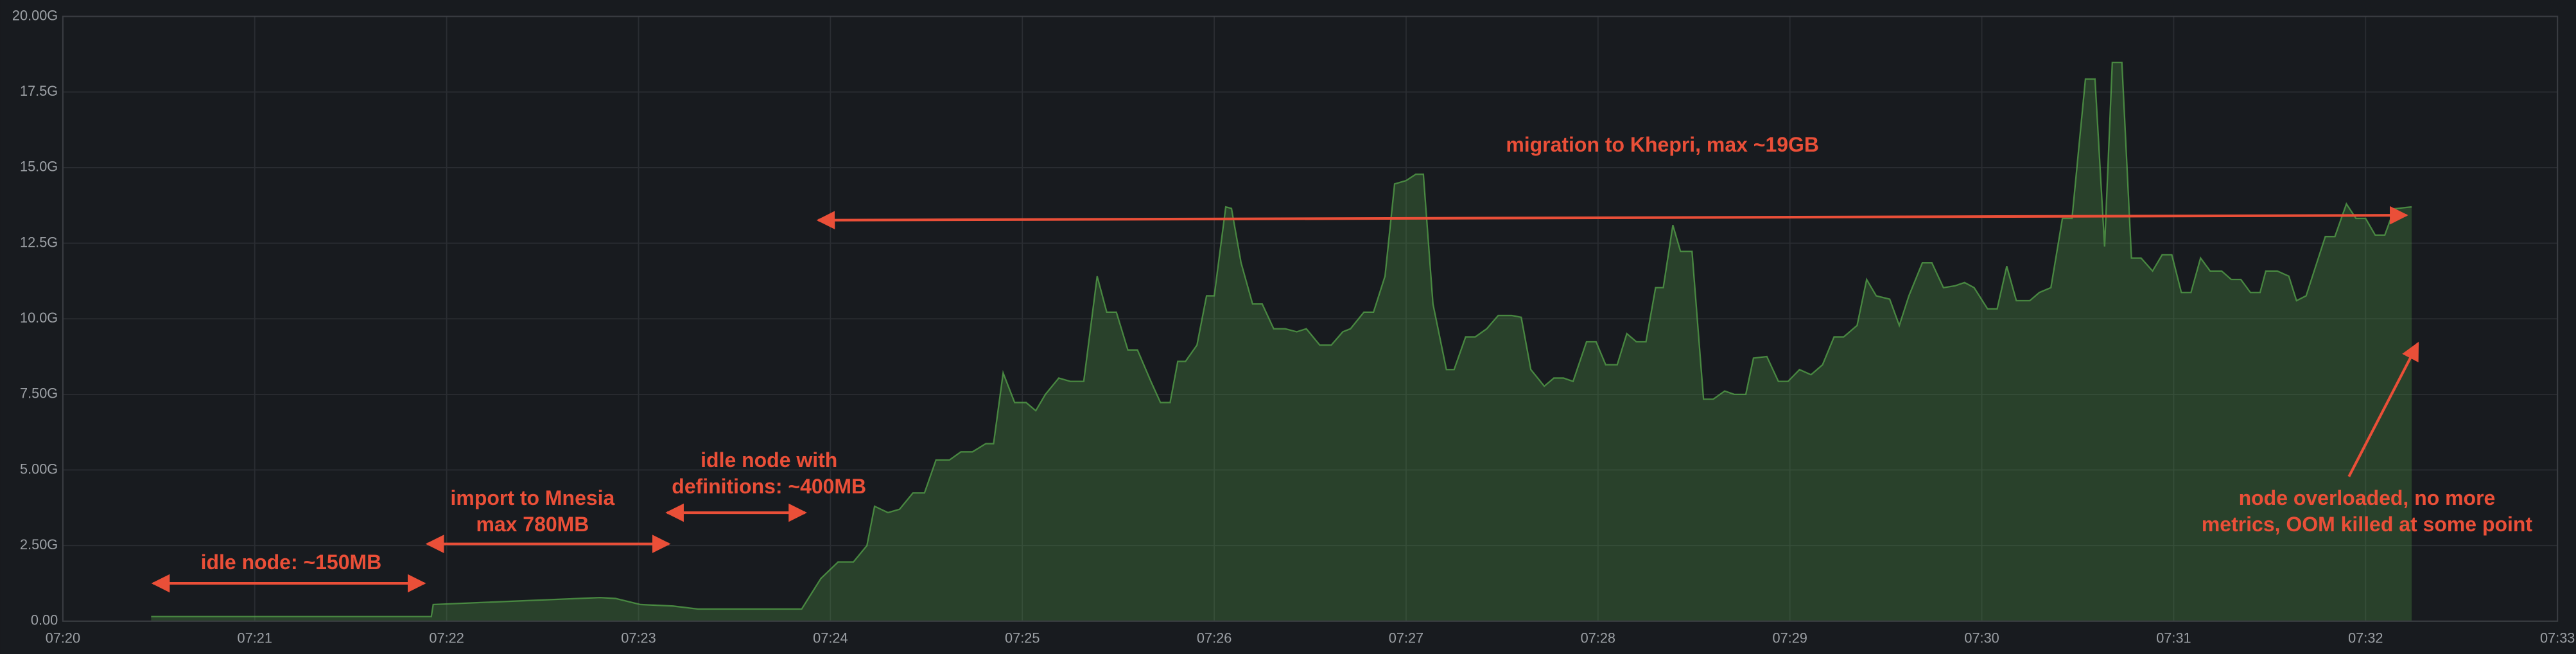 The height and width of the screenshot is (654, 2576). Describe the element at coordinates (1790, 638) in the screenshot. I see `x-tick-label: 07:29` at that location.